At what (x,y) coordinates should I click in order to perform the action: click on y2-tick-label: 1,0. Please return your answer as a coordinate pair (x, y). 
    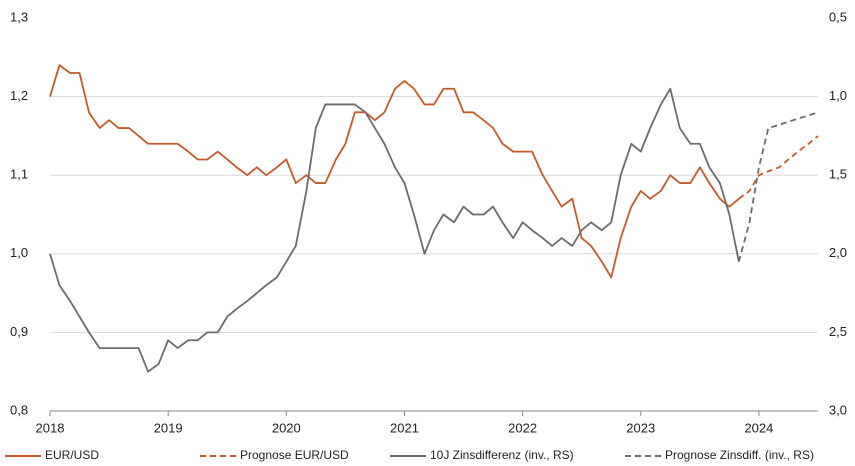
    Looking at the image, I should click on (838, 95).